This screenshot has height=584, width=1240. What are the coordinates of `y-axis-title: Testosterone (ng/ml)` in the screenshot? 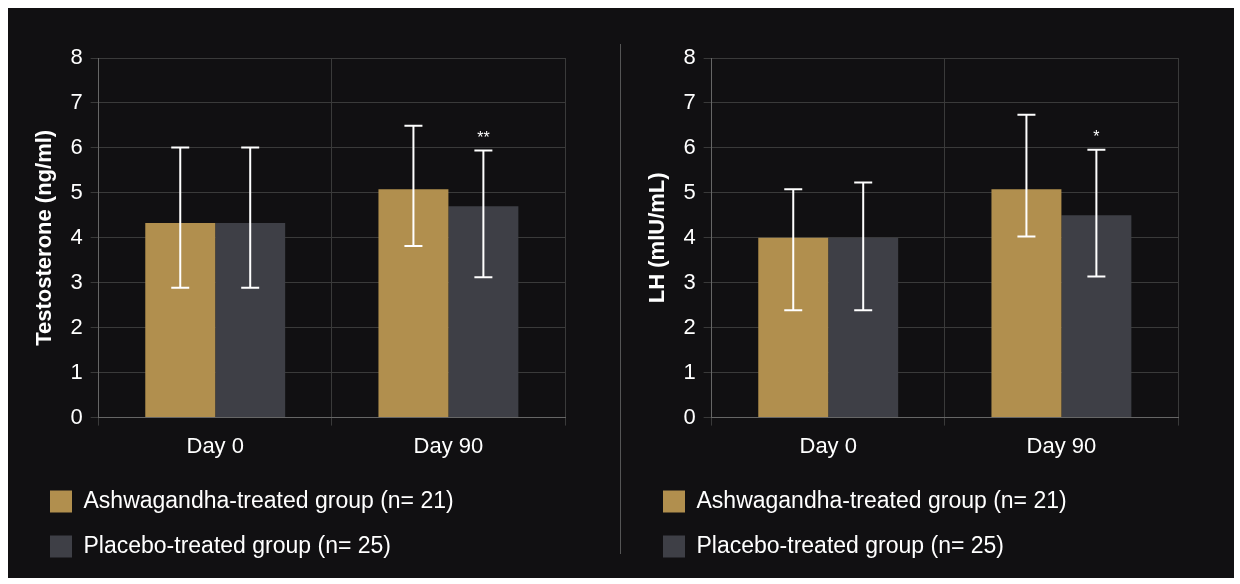 It's located at (44, 237).